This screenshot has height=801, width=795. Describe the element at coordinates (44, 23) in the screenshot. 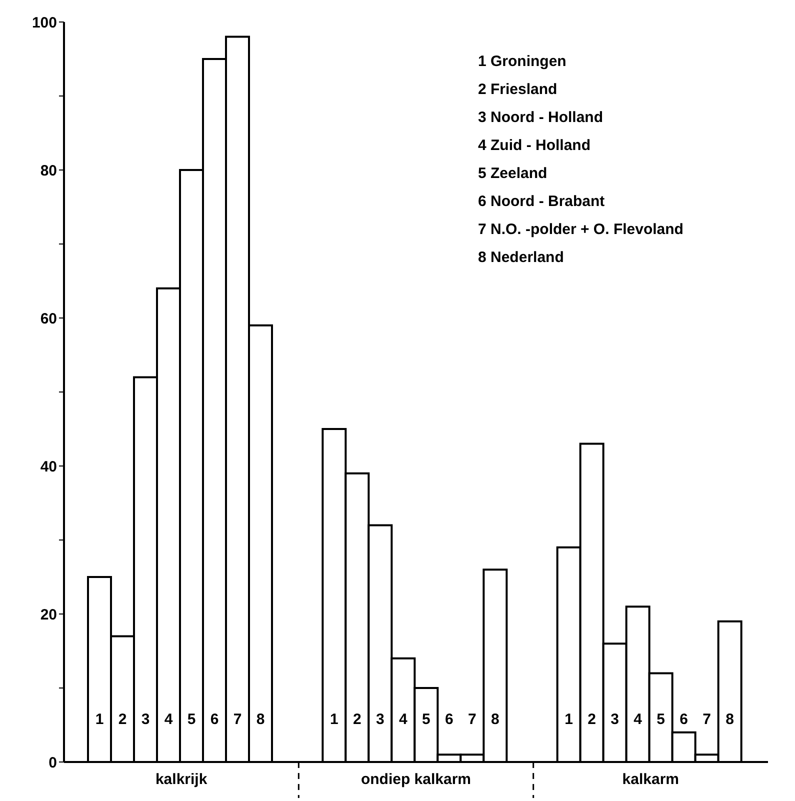

I see `y-tick-label: 100` at that location.